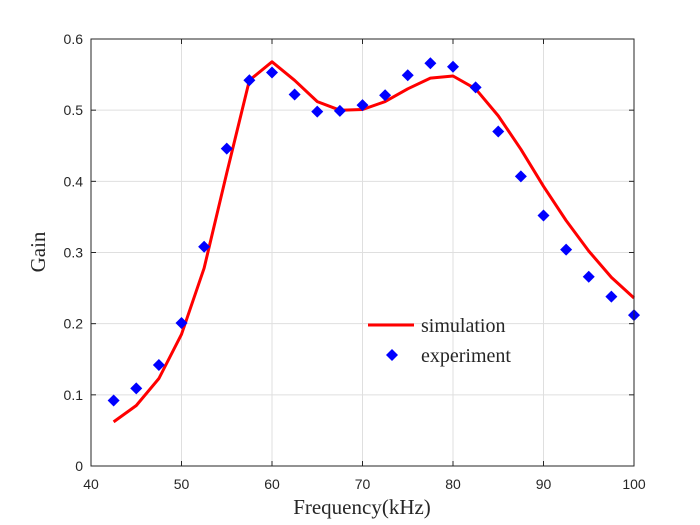 This screenshot has width=700, height=525. I want to click on x-tick-label: 100, so click(634, 484).